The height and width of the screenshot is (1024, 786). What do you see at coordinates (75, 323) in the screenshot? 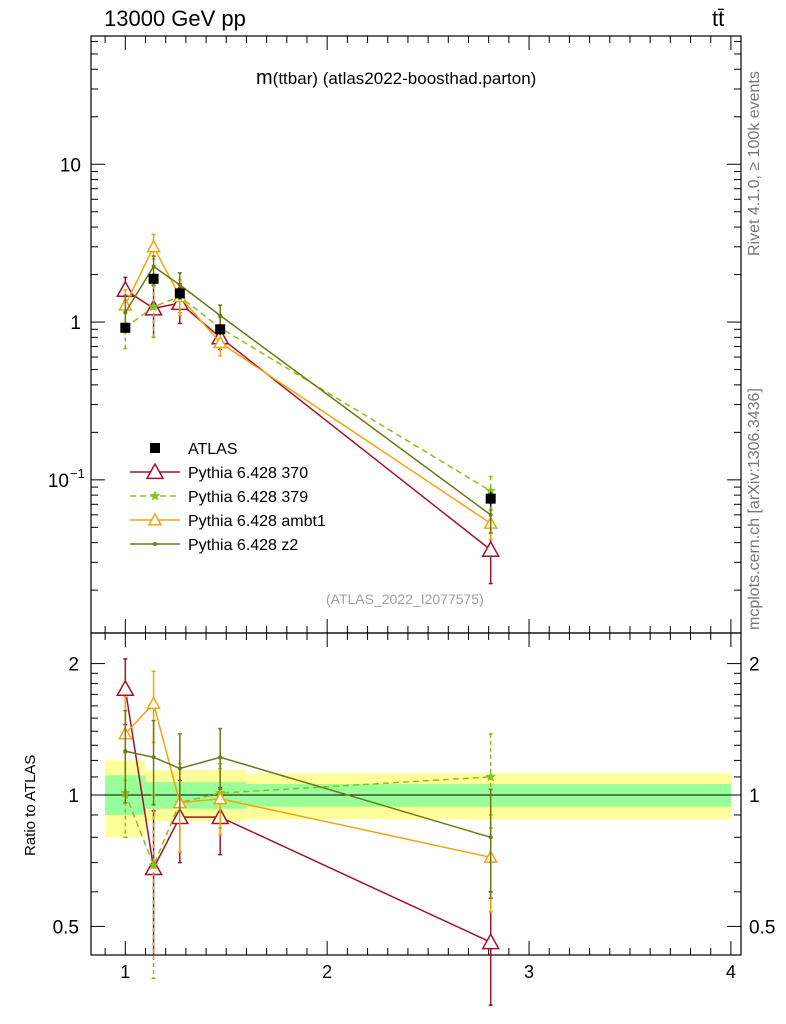
I see `main-y-tick-label: 1` at bounding box center [75, 323].